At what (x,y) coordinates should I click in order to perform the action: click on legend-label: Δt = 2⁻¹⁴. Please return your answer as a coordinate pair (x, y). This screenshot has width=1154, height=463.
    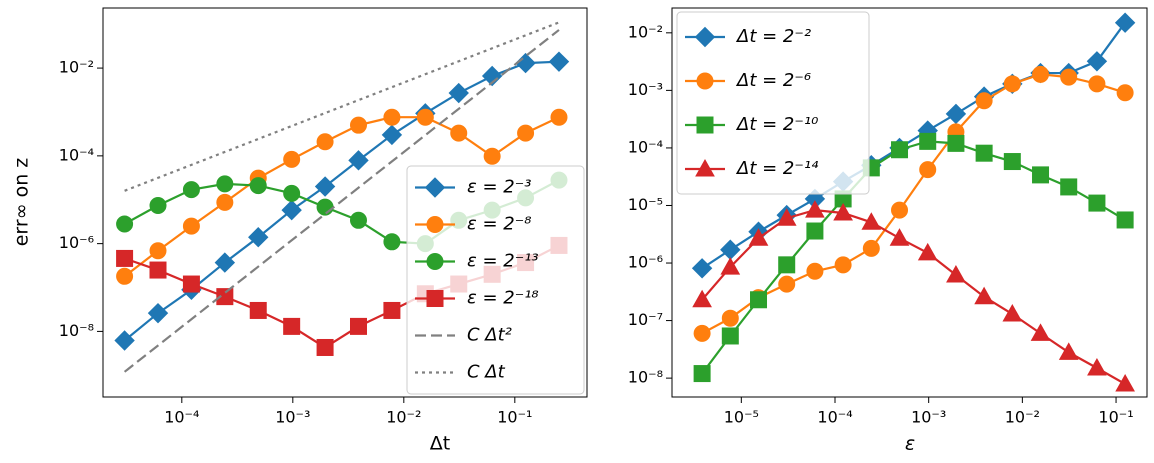
    Looking at the image, I should click on (777, 168).